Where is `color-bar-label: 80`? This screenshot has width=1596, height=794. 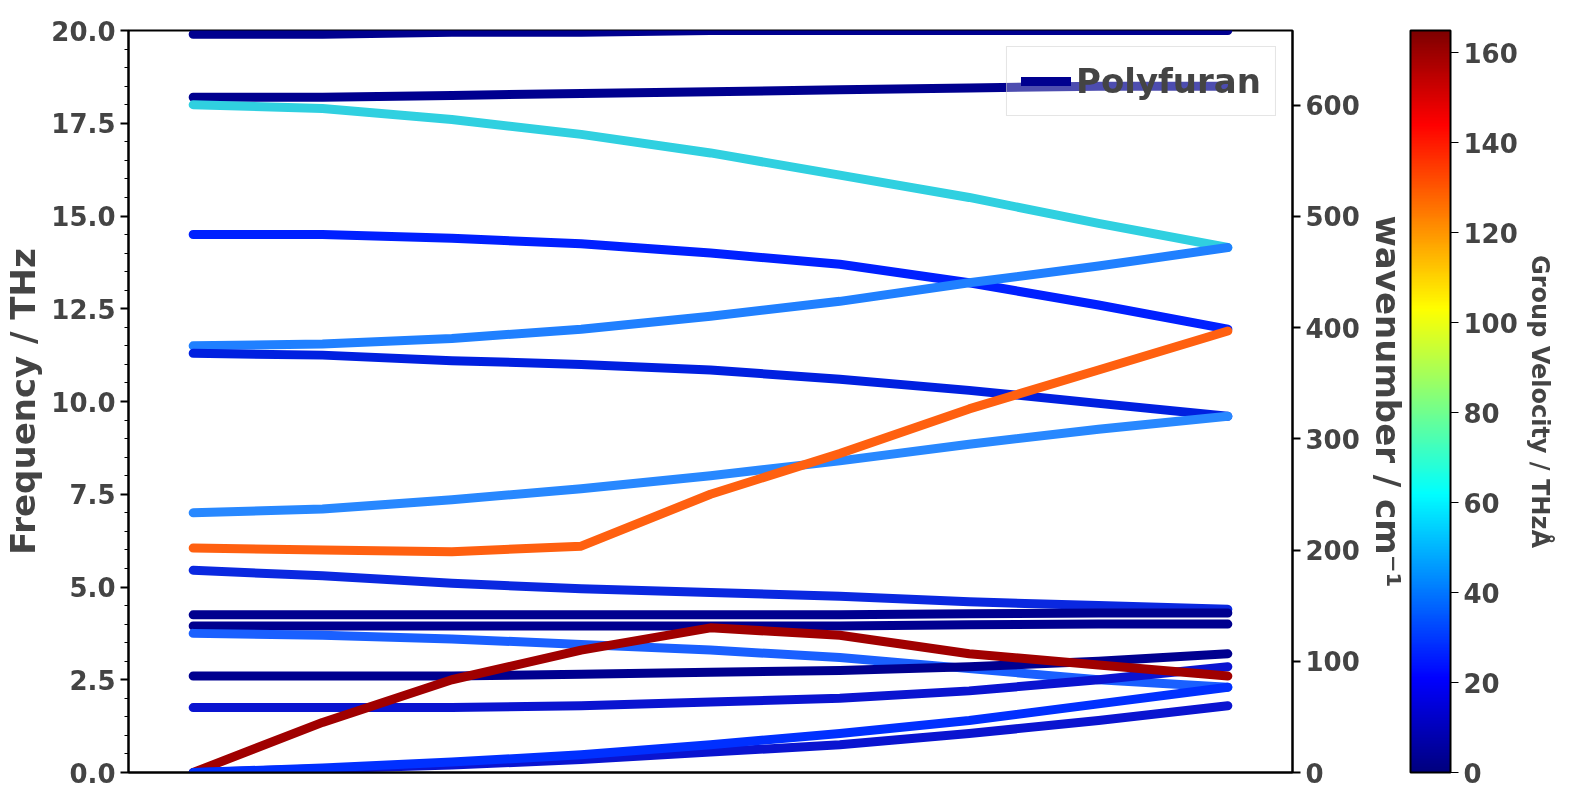
color-bar-label: 80 is located at coordinates (1481, 413).